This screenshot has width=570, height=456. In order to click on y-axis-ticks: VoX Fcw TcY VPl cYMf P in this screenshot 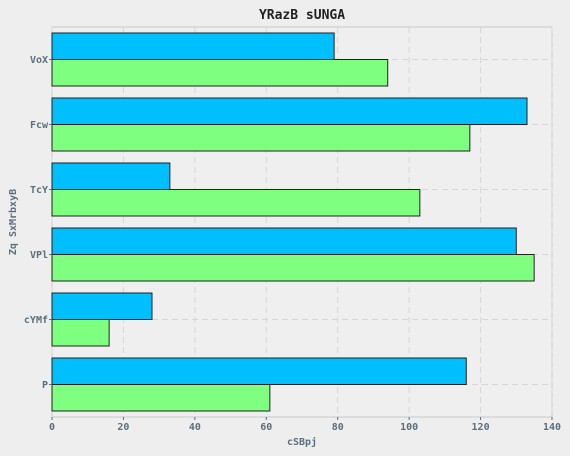, I will do `click(38, 223)`.